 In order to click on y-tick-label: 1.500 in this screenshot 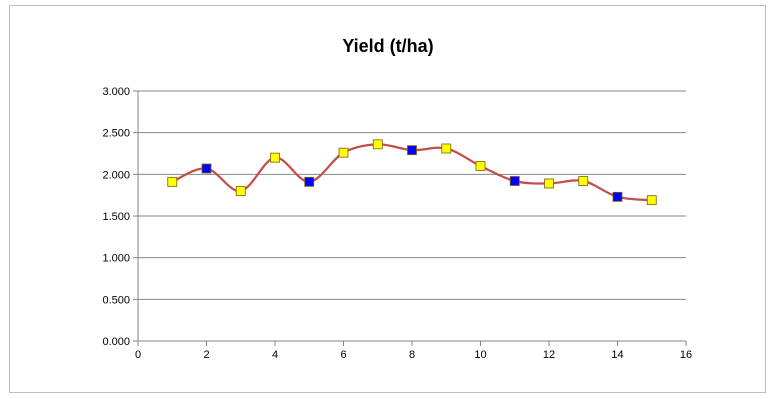, I will do `click(116, 217)`.